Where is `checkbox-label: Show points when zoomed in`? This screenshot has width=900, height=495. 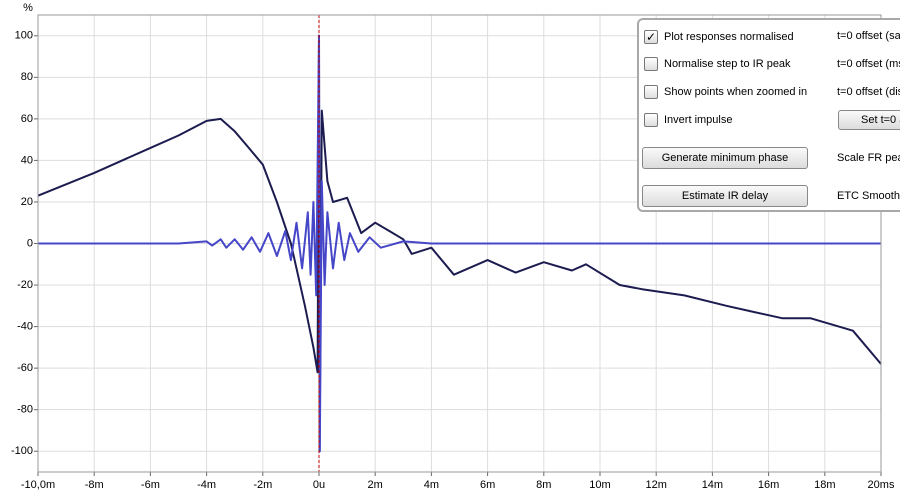 checkbox-label: Show points when zoomed in is located at coordinates (736, 92).